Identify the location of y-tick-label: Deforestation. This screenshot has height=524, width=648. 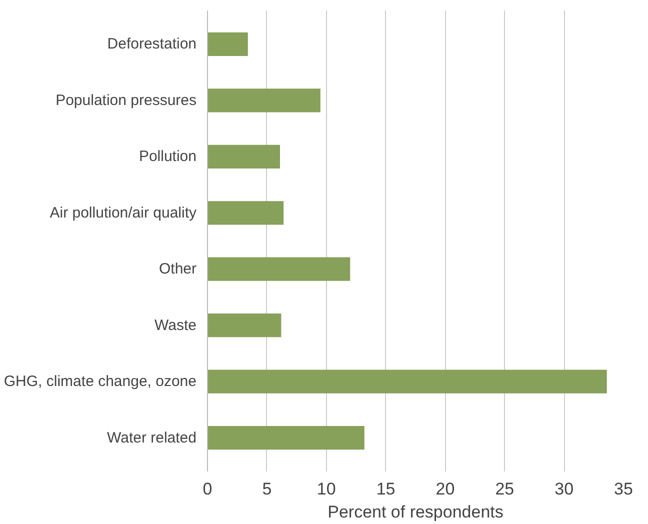
(151, 44).